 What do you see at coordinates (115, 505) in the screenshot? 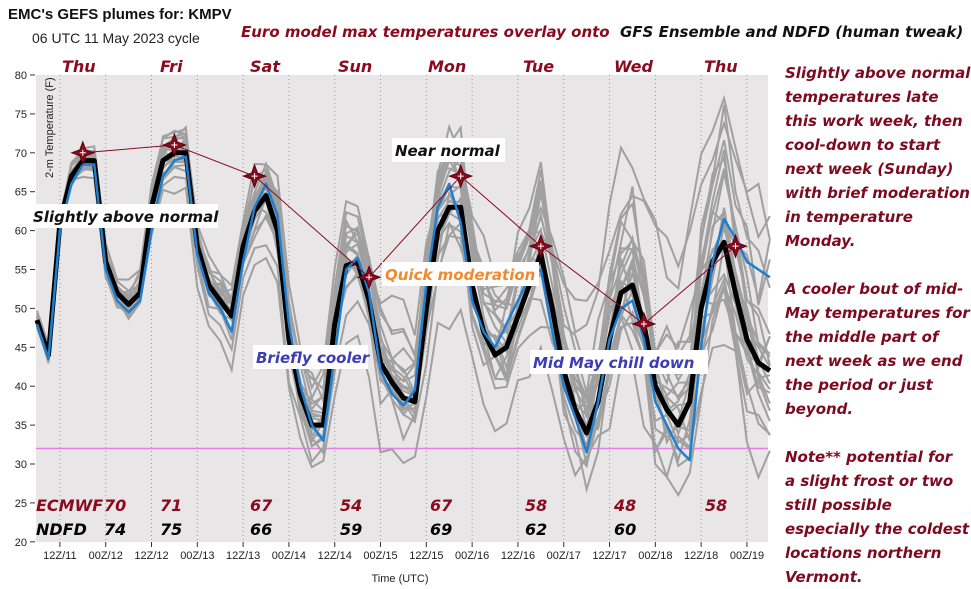
I see `ecmwf-value: 70` at bounding box center [115, 505].